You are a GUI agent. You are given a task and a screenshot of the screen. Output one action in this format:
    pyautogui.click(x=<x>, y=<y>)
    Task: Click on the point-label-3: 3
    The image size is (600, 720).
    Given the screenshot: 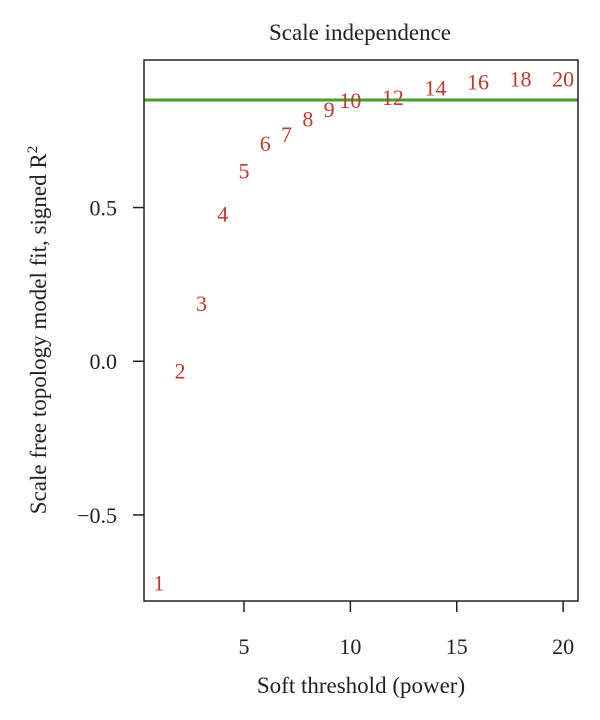 What is the action you would take?
    pyautogui.click(x=201, y=303)
    